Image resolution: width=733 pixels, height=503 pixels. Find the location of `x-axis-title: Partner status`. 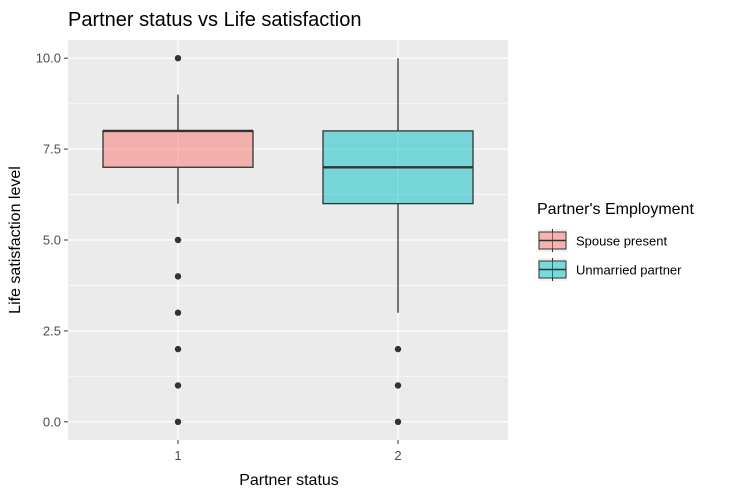

x-axis-title: Partner status is located at coordinates (289, 480).